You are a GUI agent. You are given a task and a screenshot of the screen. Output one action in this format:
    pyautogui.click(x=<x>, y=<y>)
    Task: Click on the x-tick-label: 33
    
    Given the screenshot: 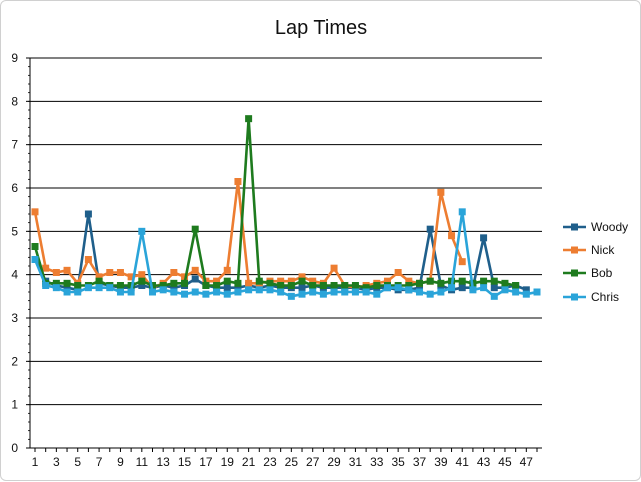 What is the action you would take?
    pyautogui.click(x=377, y=462)
    